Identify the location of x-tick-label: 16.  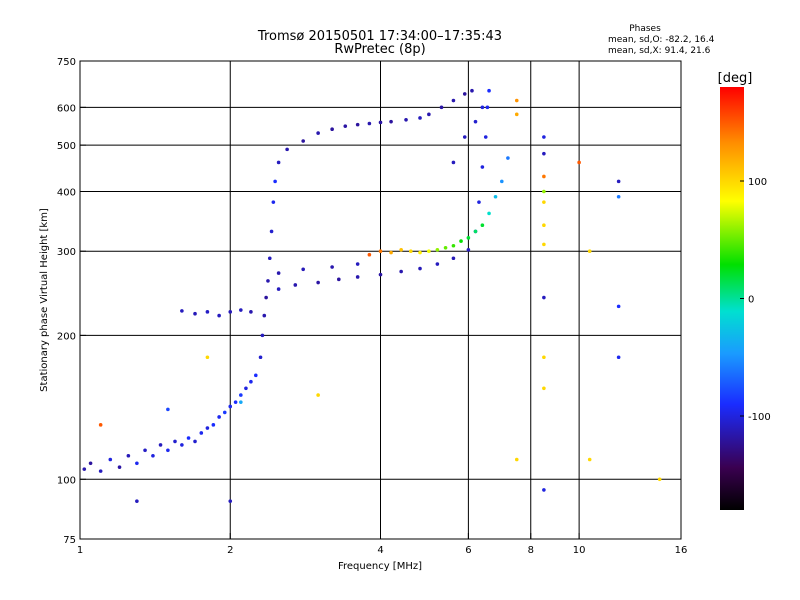
(681, 550).